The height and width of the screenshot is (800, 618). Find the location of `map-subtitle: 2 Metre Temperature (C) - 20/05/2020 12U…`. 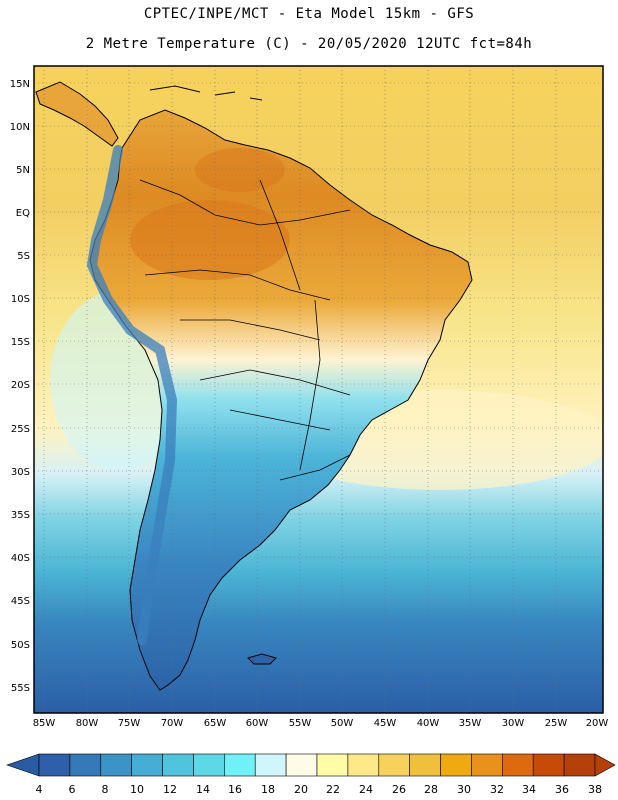

map-subtitle: 2 Metre Temperature (C) - 20/05/2020 12U… is located at coordinates (309, 44).